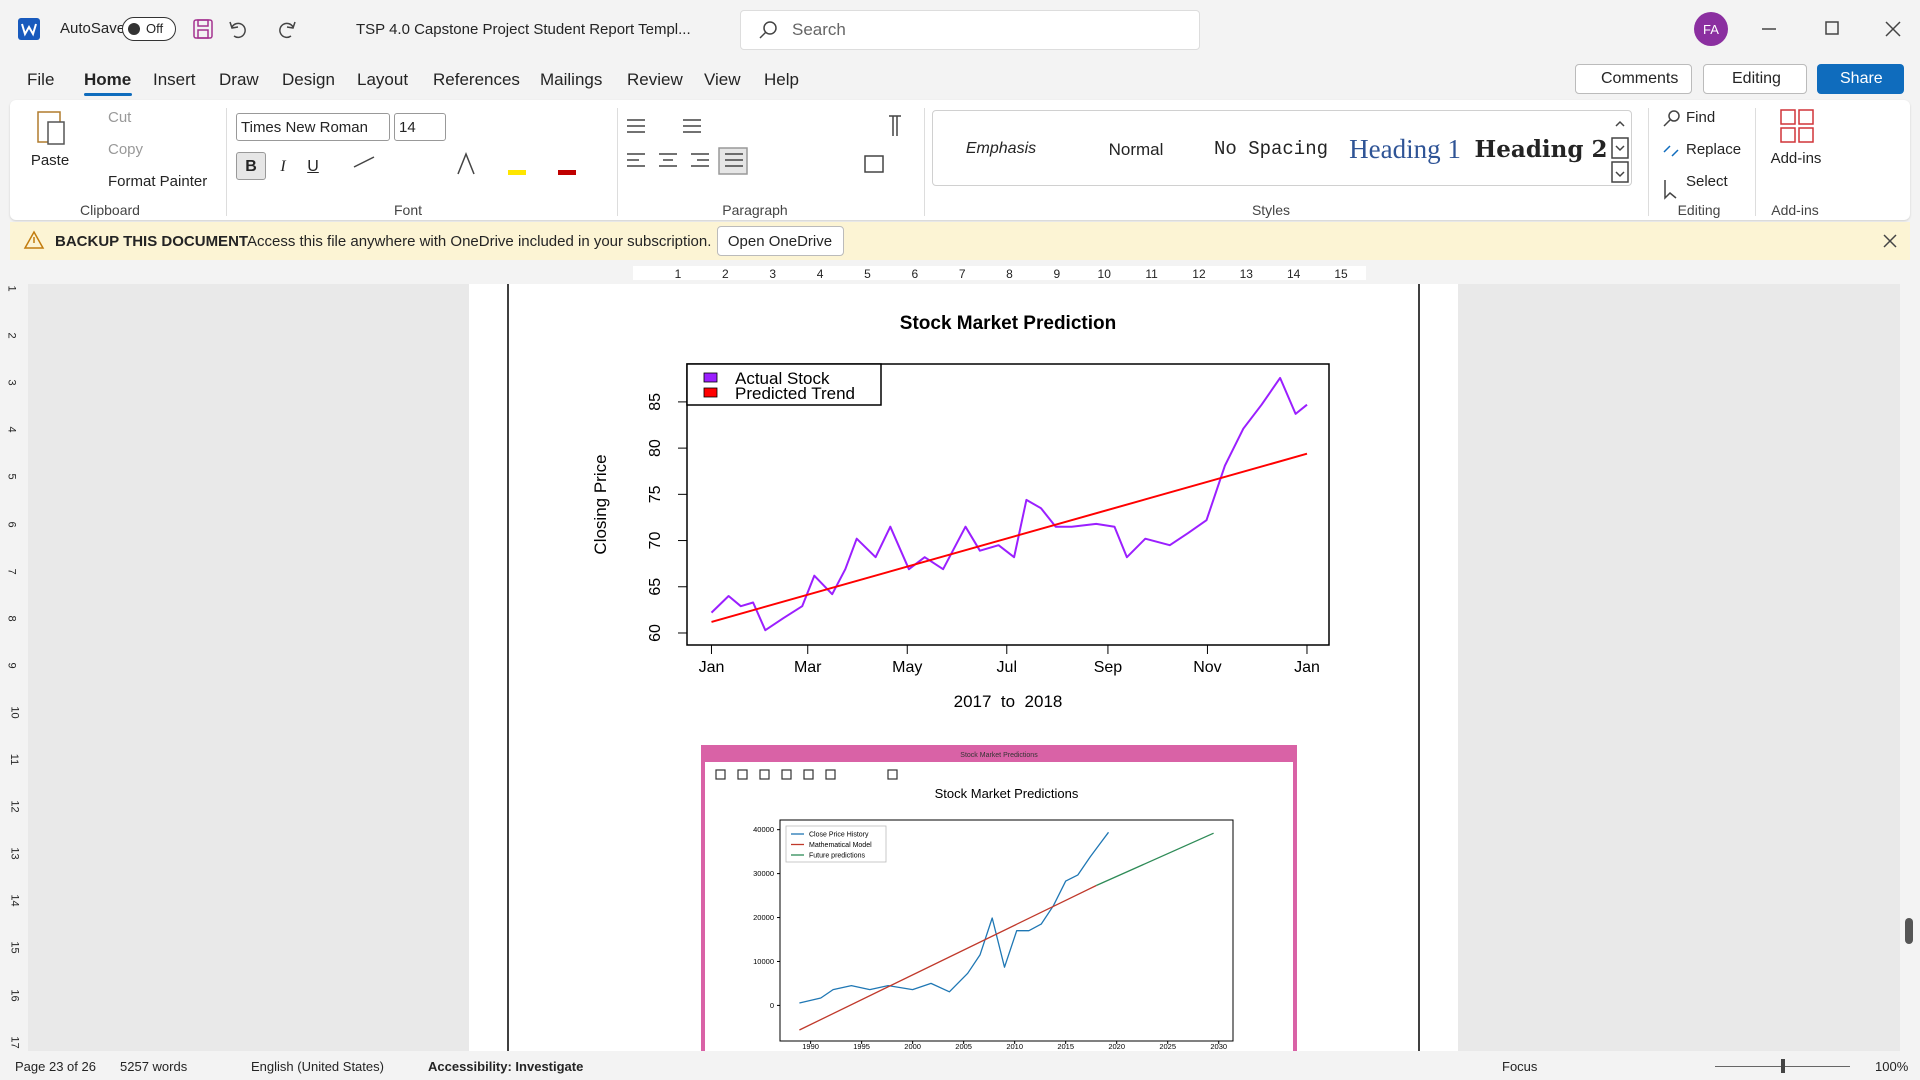 The width and height of the screenshot is (1920, 1080). Describe the element at coordinates (772, 1005) in the screenshot. I see `y-tick-label: 0` at that location.